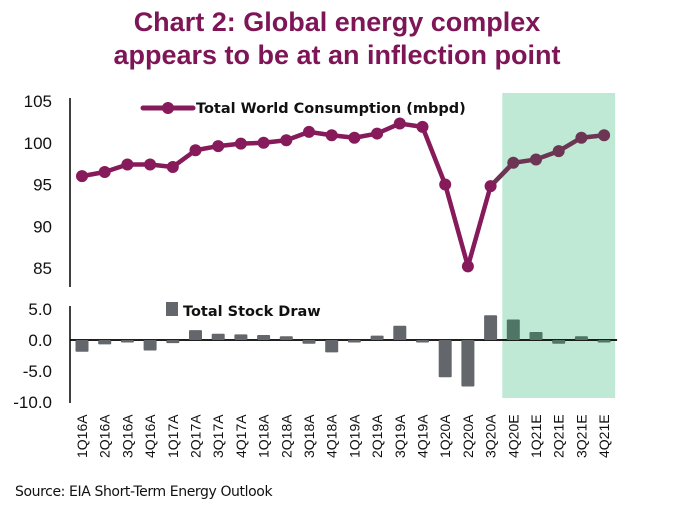 The image size is (674, 512). What do you see at coordinates (40, 309) in the screenshot?
I see `bar-y-tick-label: 5.0` at bounding box center [40, 309].